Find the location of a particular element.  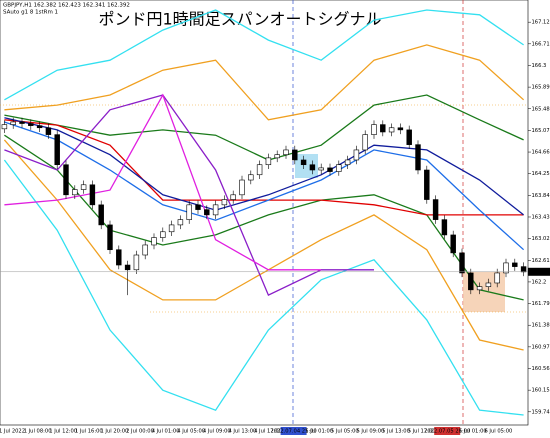

y-tick-label: 163.84 is located at coordinates (541, 196).